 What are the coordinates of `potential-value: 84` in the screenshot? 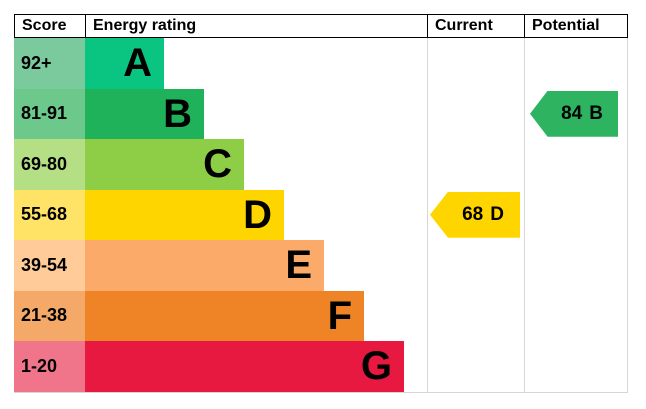 It's located at (572, 113).